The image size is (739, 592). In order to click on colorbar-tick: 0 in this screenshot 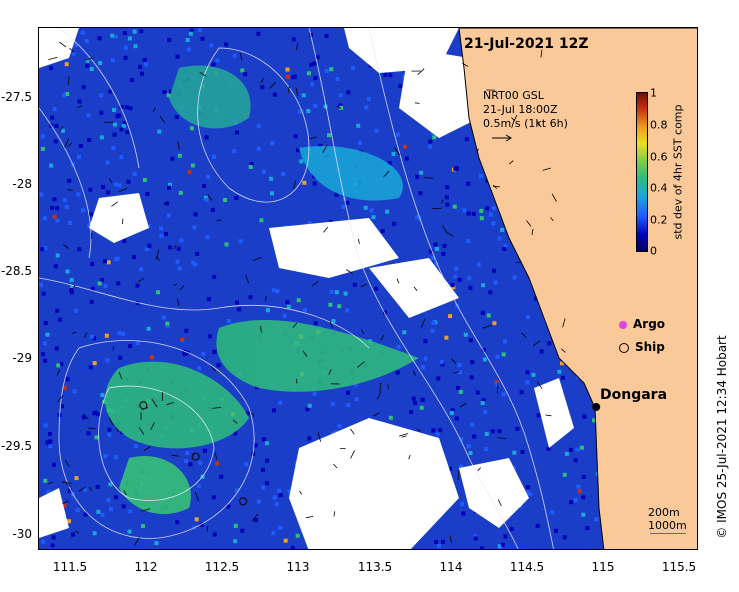, I will do `click(653, 251)`.